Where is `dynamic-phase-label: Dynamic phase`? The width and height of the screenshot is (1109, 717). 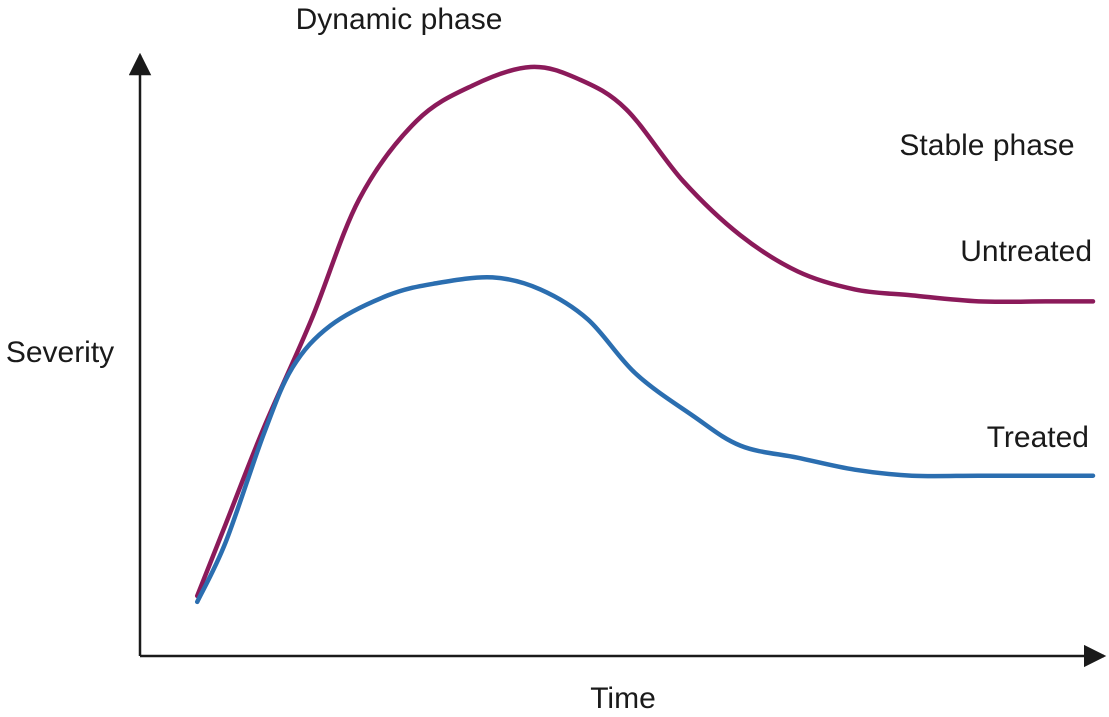 dynamic-phase-label: Dynamic phase is located at coordinates (399, 19).